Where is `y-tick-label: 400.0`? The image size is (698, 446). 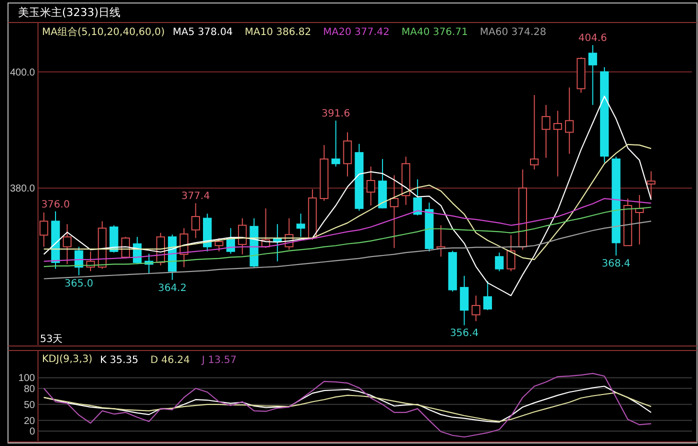
y-tick-label: 400.0 is located at coordinates (23, 72).